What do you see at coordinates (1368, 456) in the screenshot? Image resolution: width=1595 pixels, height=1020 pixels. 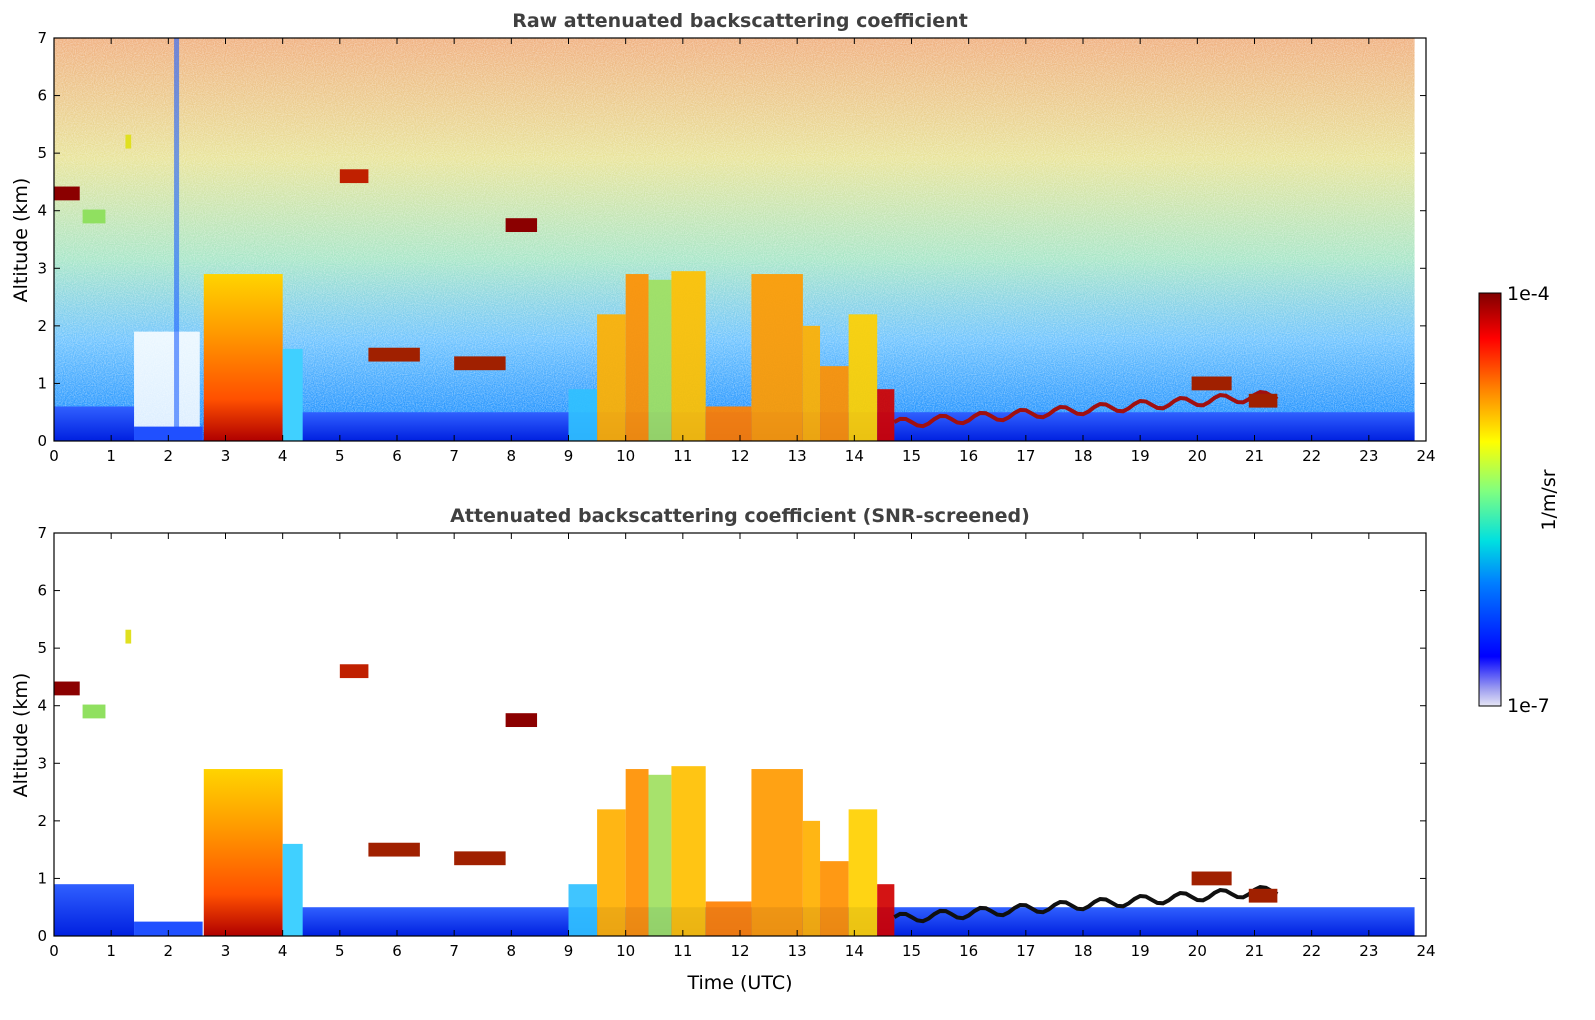 I see `raw-x-tick-label: 23` at bounding box center [1368, 456].